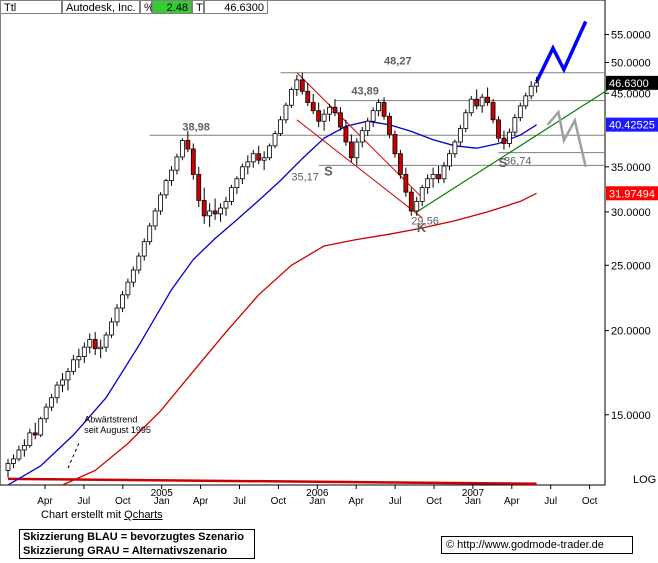  I want to click on company-name: Autodesk, Inc., so click(101, 7).